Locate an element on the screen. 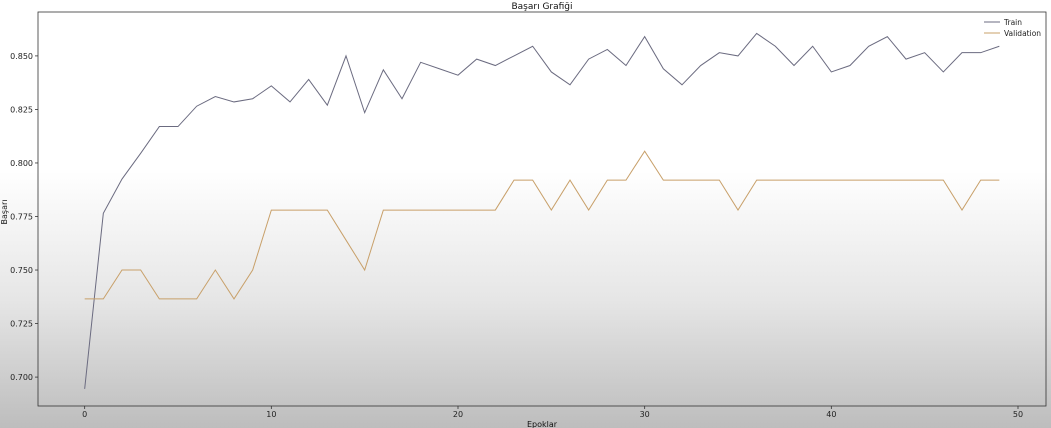  x-axis: 0 10 20 30 40 50 is located at coordinates (552, 412).